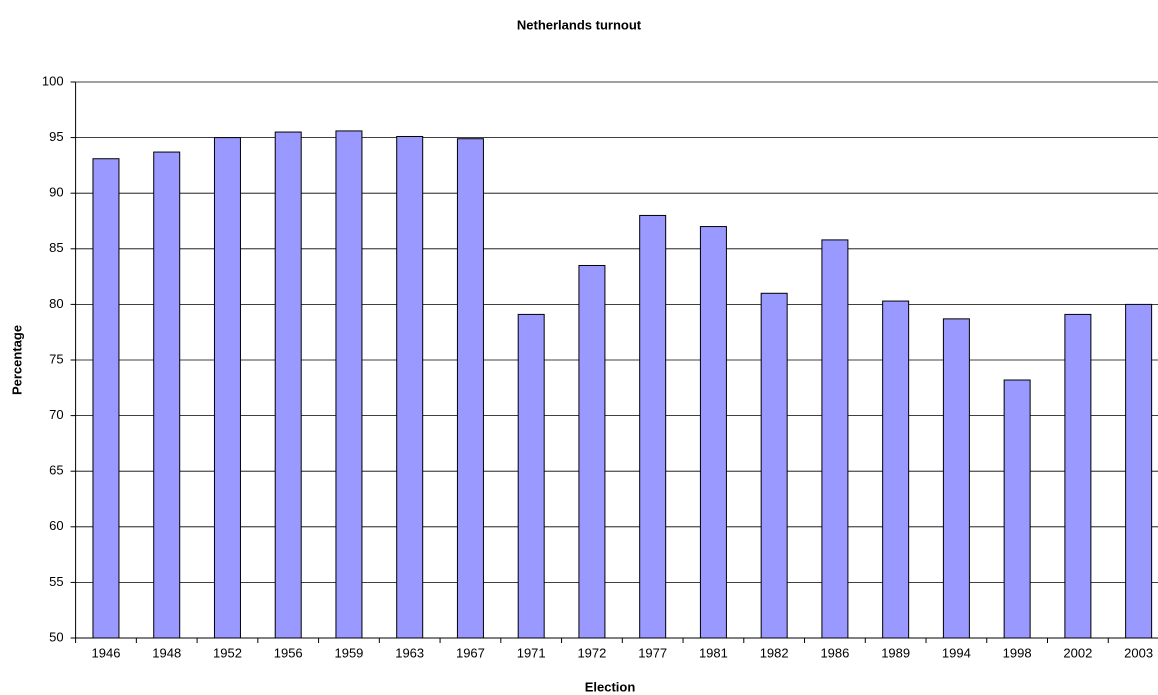  I want to click on y-tick-label: 100, so click(53, 80).